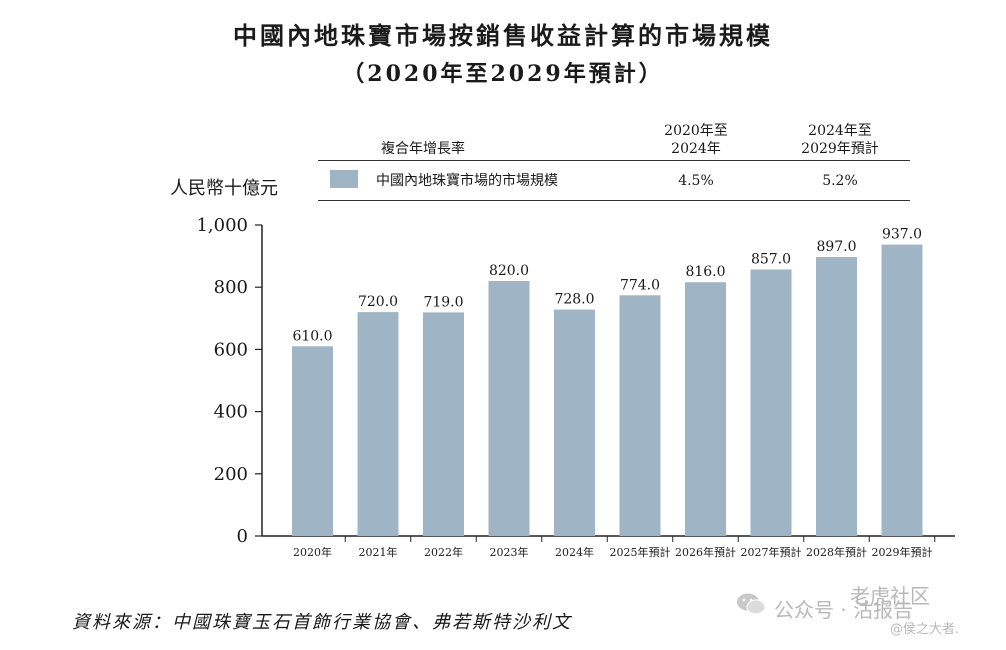 The width and height of the screenshot is (1006, 650). I want to click on legend-table-divider, so click(614, 160).